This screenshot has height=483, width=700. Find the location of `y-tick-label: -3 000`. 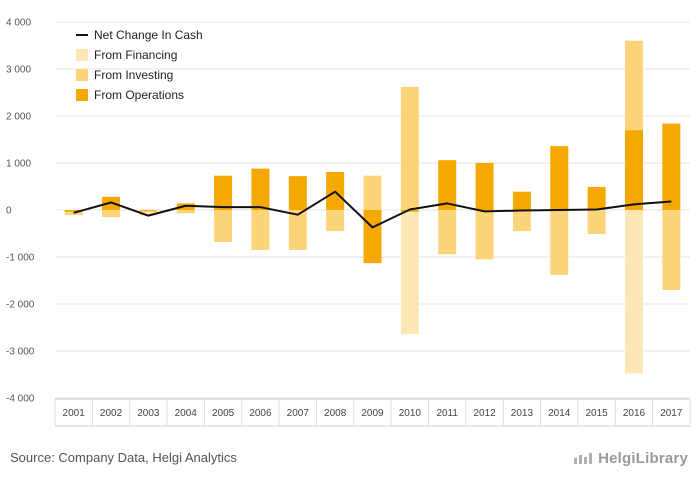

y-tick-label: -3 000 is located at coordinates (20, 352).